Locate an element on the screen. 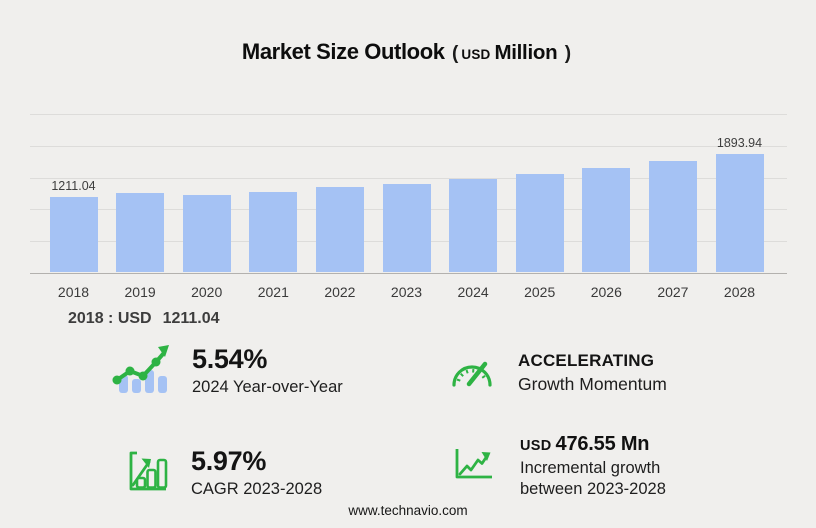  momentum-value: ACCELERATING is located at coordinates (586, 360).